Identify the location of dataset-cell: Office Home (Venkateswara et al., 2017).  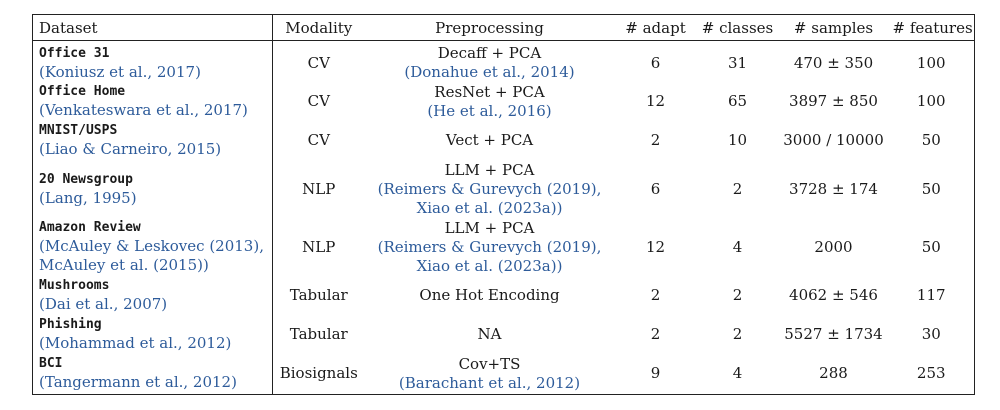
(152, 101).